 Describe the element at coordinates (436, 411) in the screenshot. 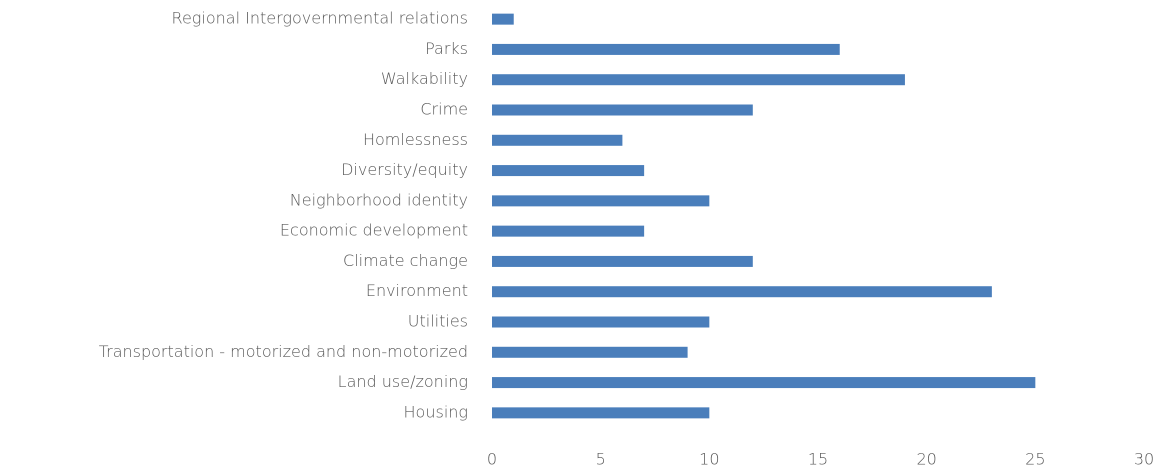

I see `y-tick-label: Housing` at that location.